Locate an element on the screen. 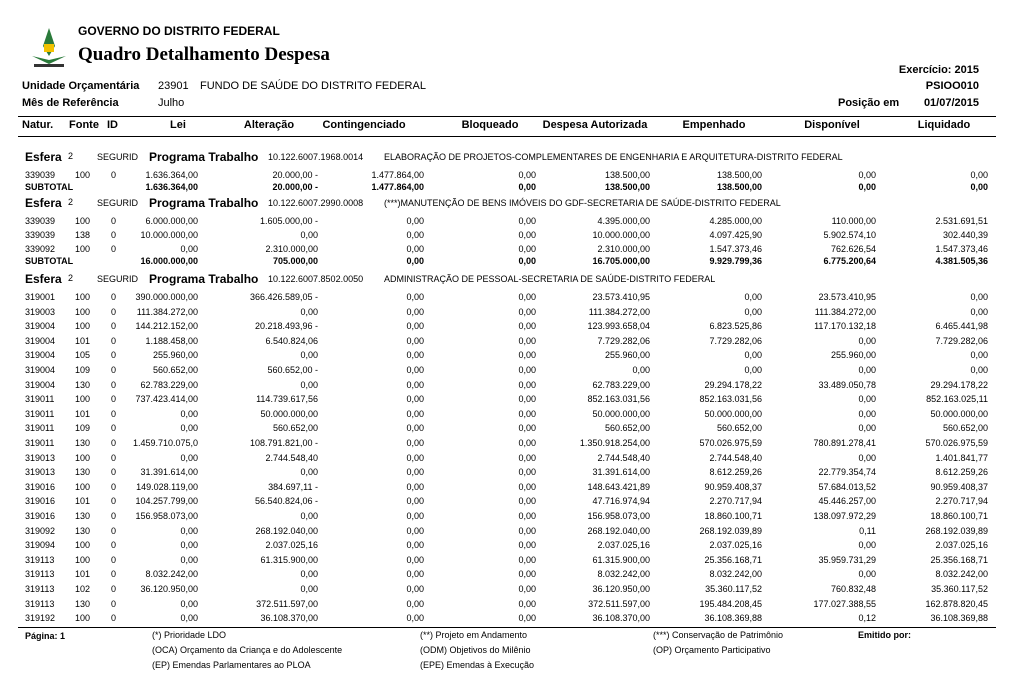  programa-label: Programa Trabalho is located at coordinates (204, 279).